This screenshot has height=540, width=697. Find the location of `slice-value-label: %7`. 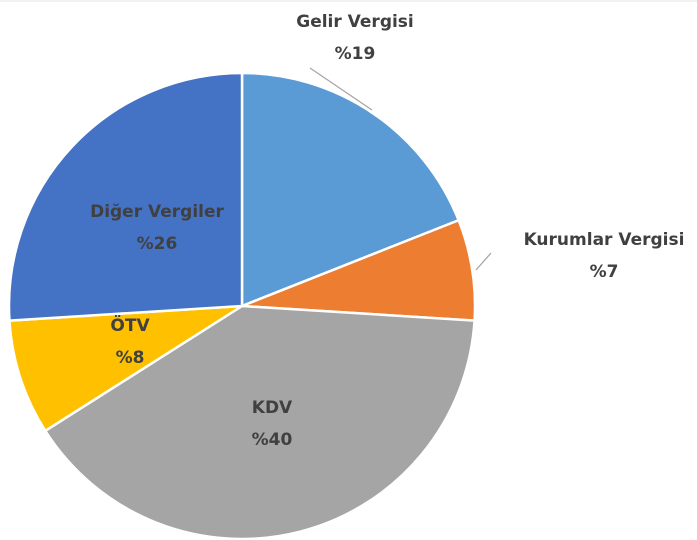

slice-value-label: %7 is located at coordinates (604, 272).